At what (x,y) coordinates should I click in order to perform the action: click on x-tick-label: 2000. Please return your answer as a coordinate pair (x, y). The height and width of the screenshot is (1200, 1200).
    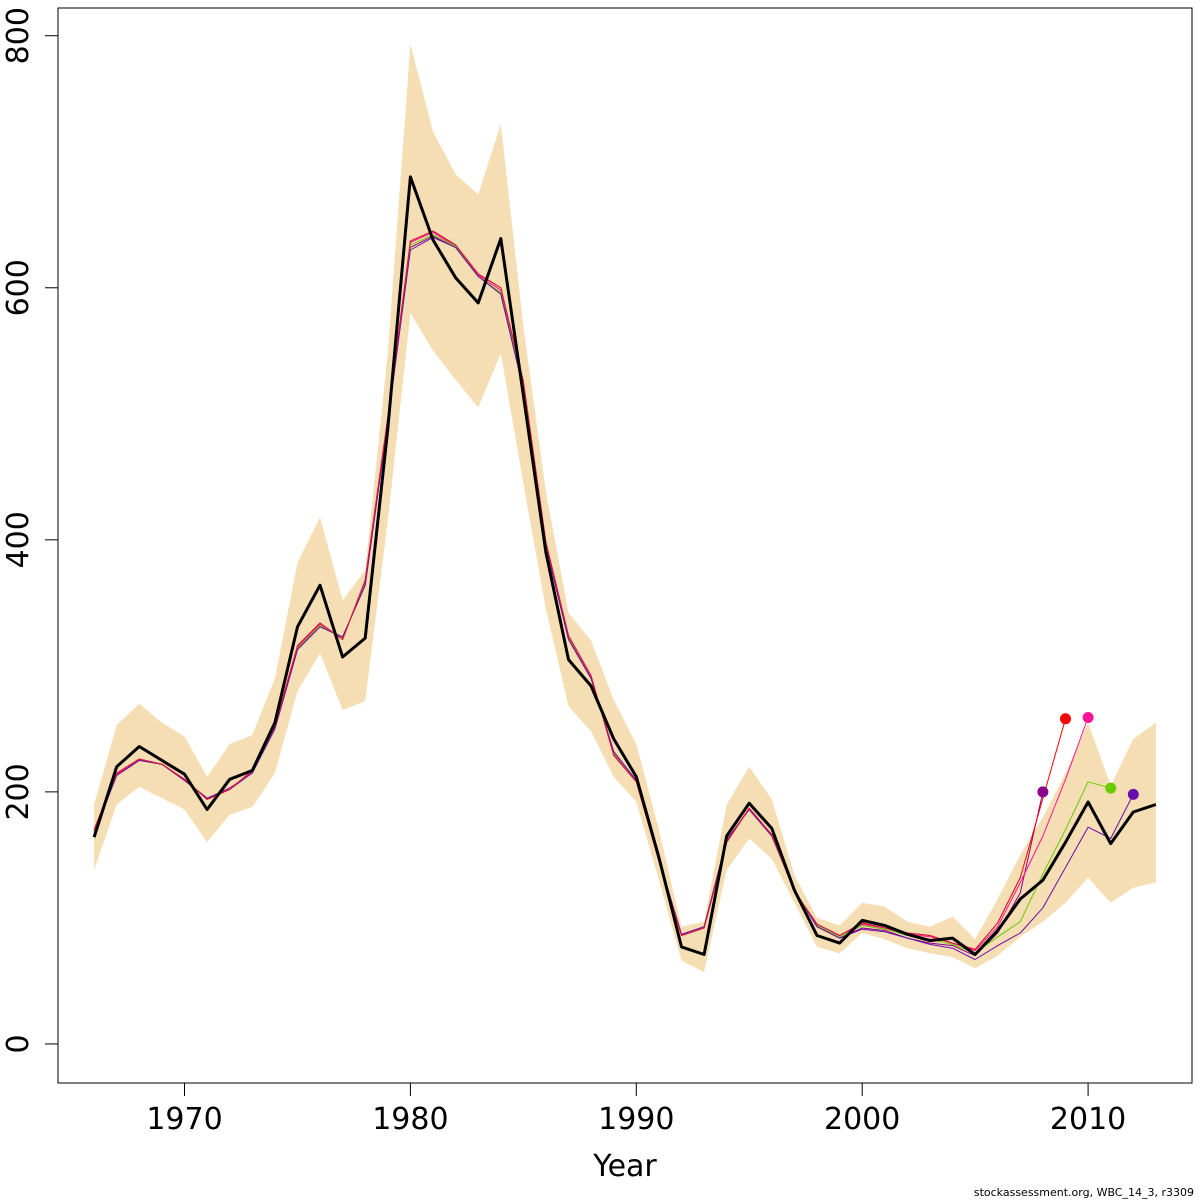
    Looking at the image, I should click on (862, 1119).